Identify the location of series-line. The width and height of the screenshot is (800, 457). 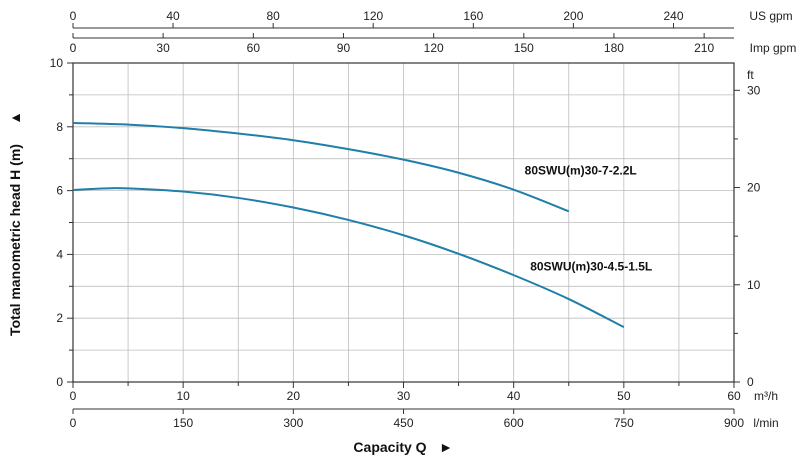
(321, 167).